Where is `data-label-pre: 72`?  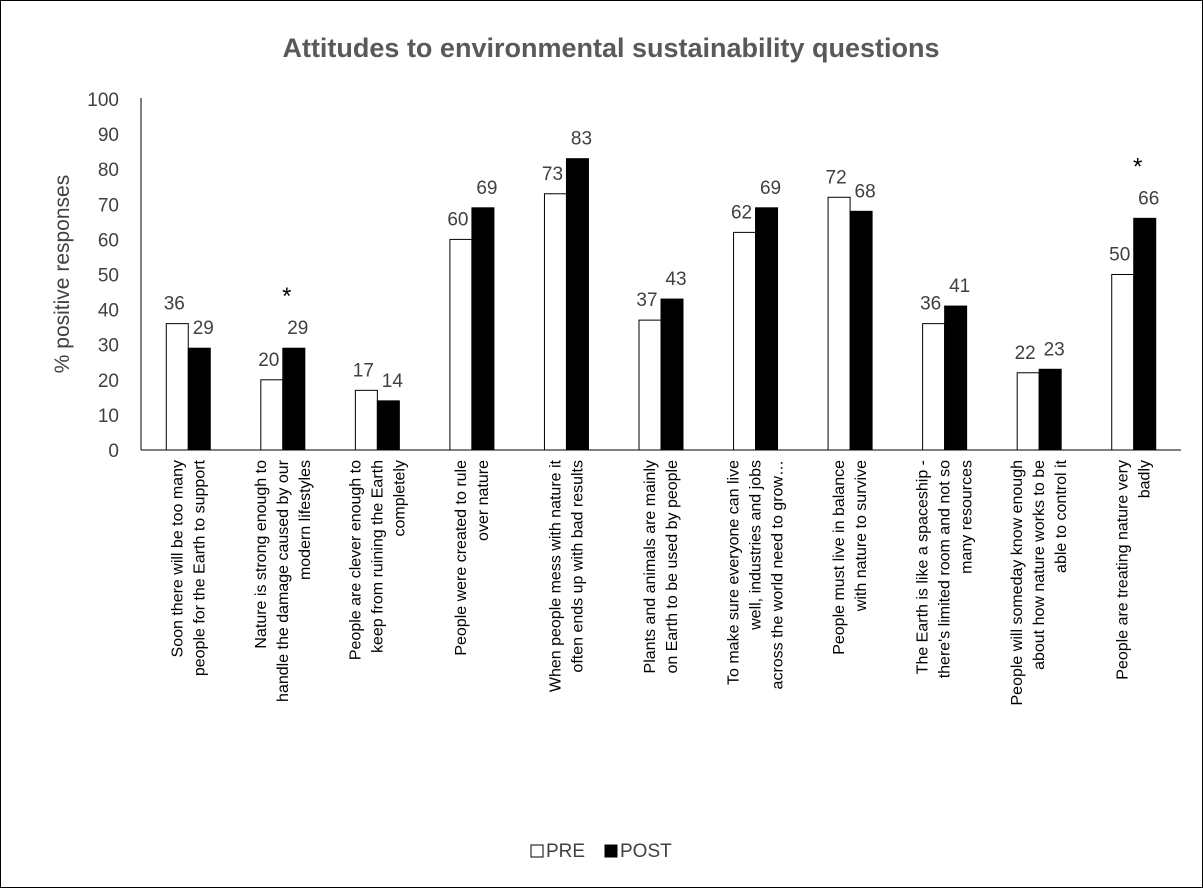 data-label-pre: 72 is located at coordinates (836, 177).